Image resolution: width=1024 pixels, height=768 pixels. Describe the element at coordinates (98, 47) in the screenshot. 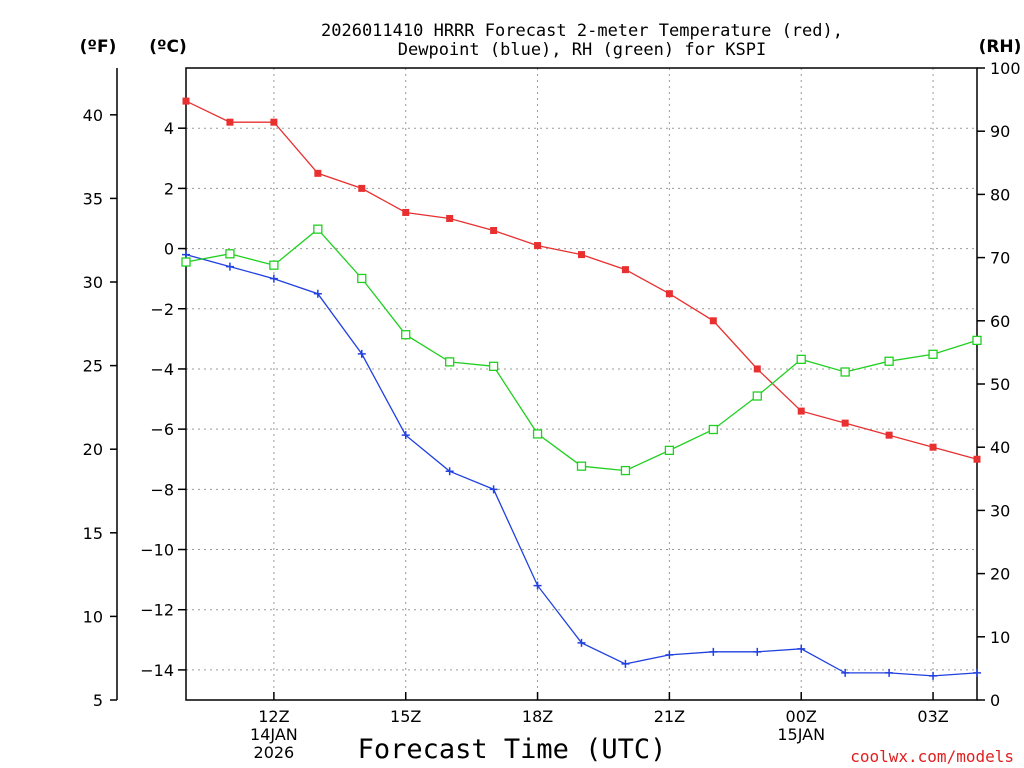

I see `unit-label-fahrenheit: (ºF)` at that location.